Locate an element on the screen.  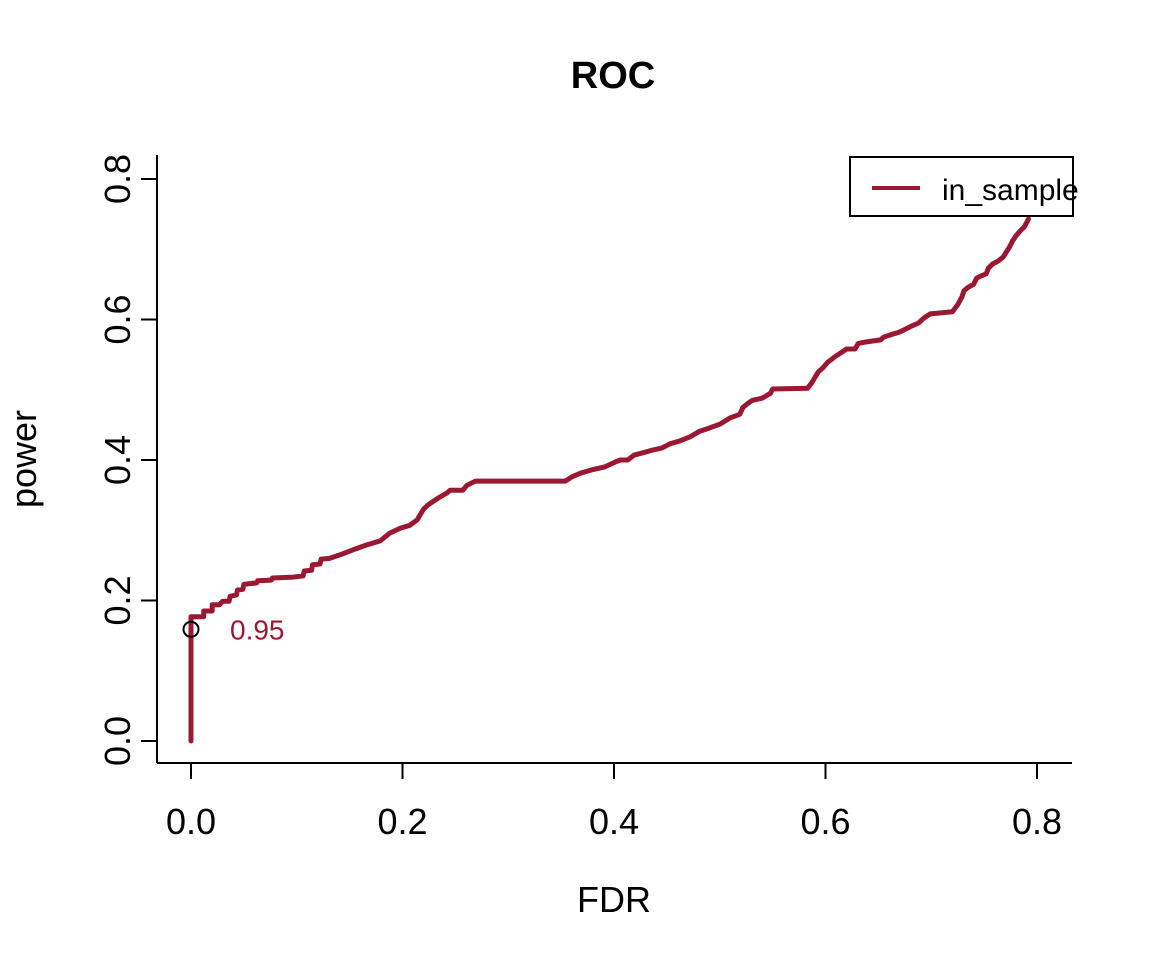
x-tick-label: 0.2 is located at coordinates (402, 821).